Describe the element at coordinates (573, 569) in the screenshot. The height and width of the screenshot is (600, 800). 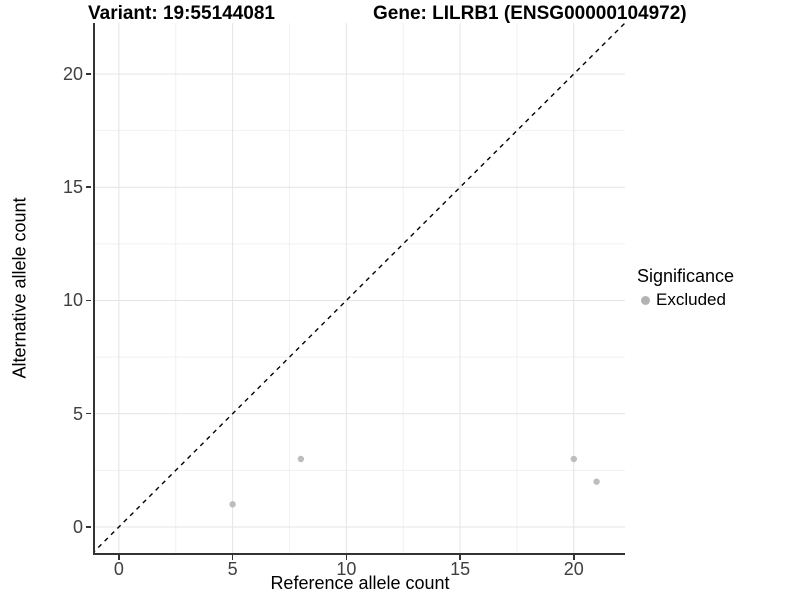
I see `x-tick-label: 20` at that location.